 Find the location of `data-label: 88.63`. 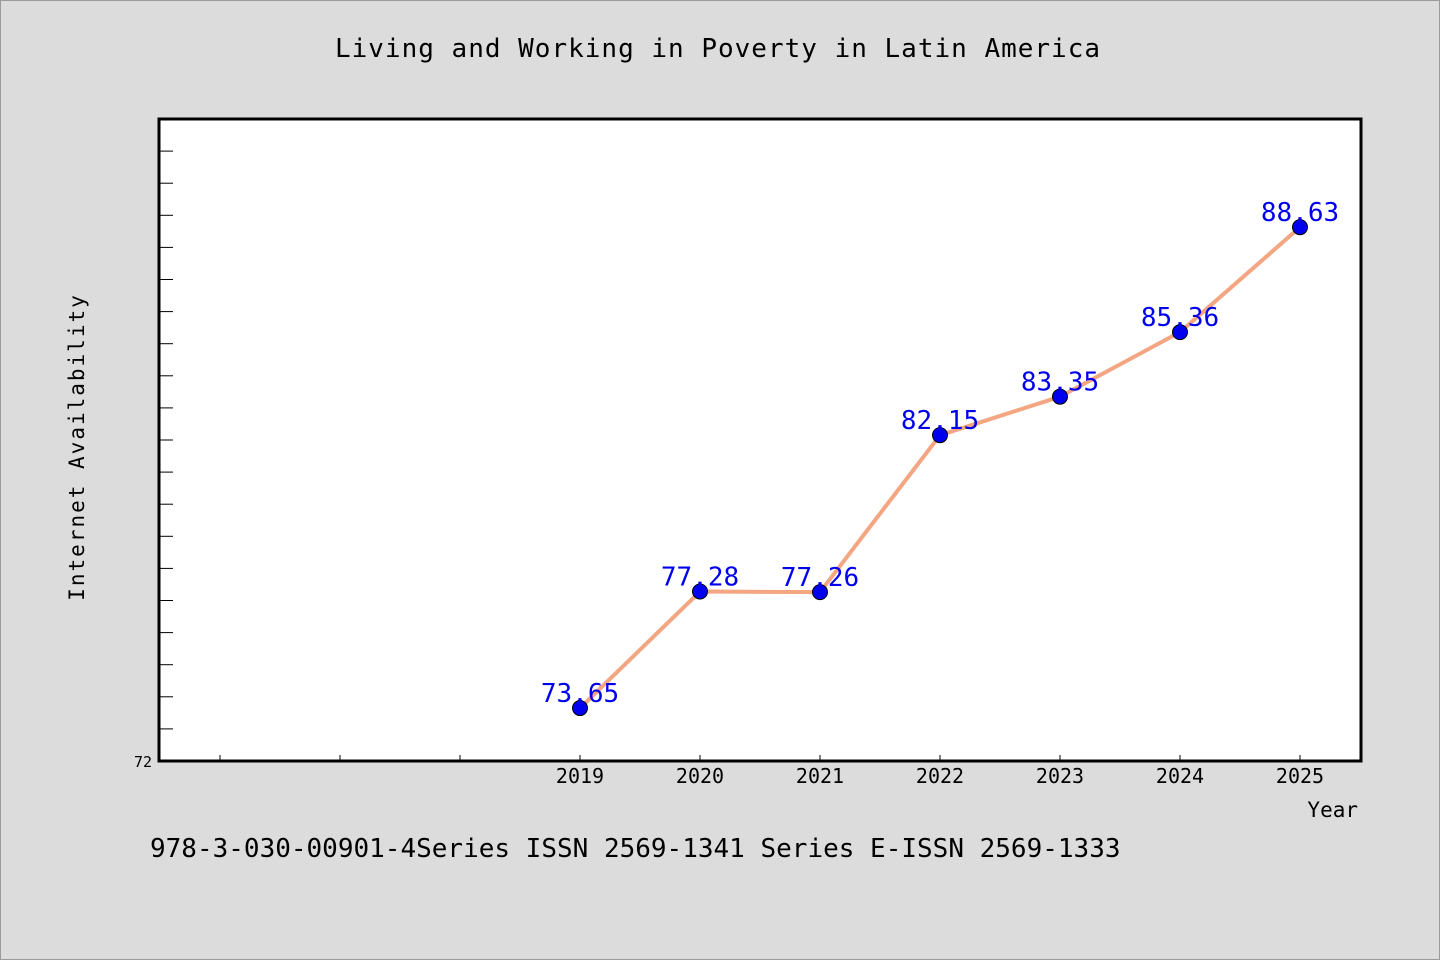

data-label: 88.63 is located at coordinates (1300, 213).